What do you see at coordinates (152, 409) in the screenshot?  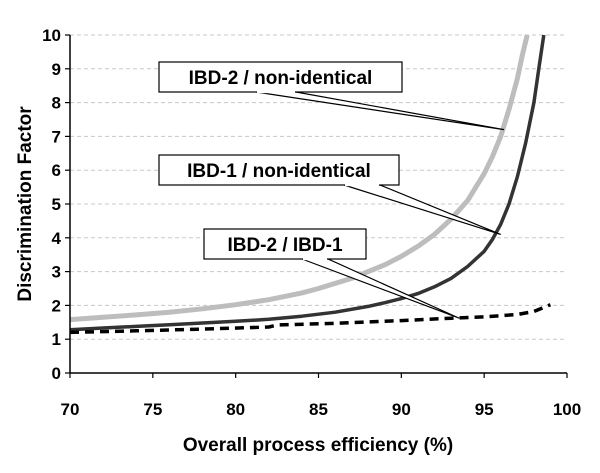 I see `x-tick-label: 75` at bounding box center [152, 409].